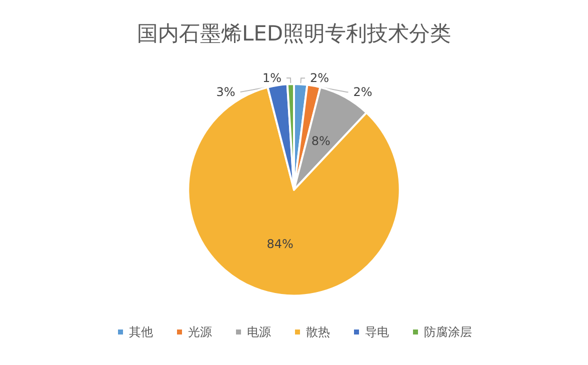  What do you see at coordinates (280, 243) in the screenshot?
I see `data-label: 84%` at bounding box center [280, 243].